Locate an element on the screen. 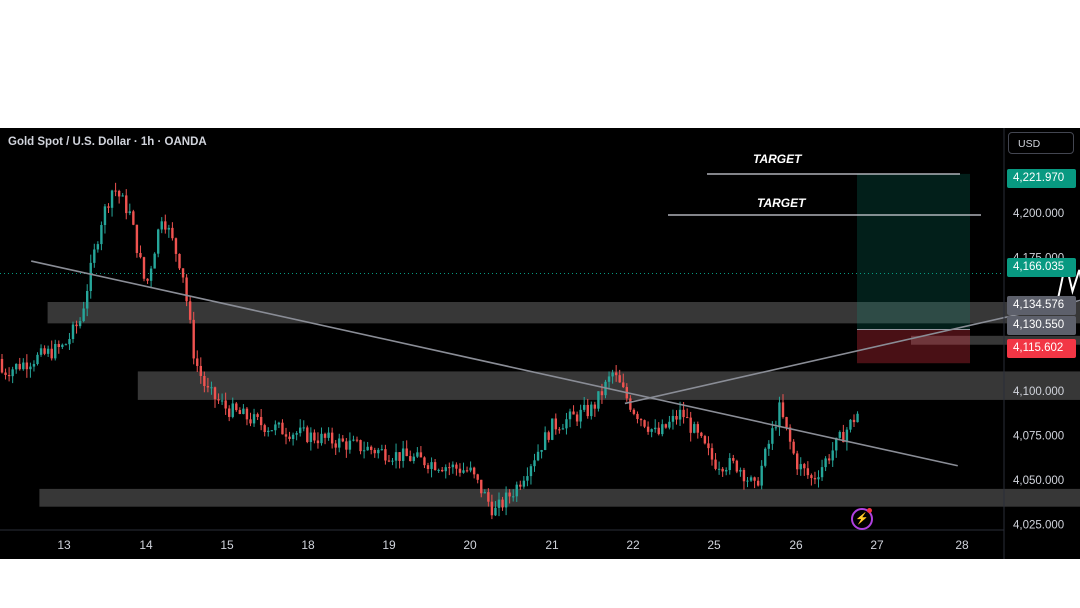 The width and height of the screenshot is (1080, 608). time-tick-label: 18 is located at coordinates (308, 545).